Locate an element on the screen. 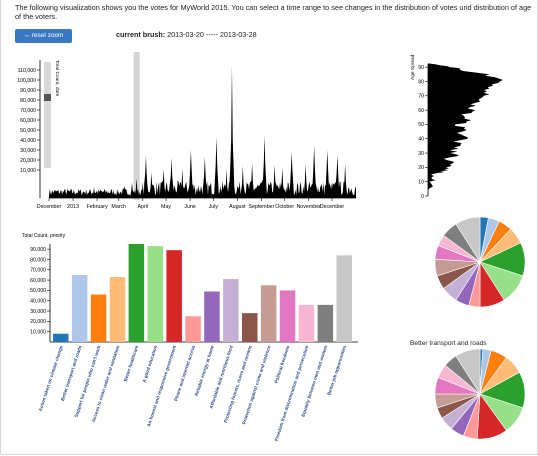 This screenshot has height=456, width=538. age-tick-label: 40 is located at coordinates (421, 140).